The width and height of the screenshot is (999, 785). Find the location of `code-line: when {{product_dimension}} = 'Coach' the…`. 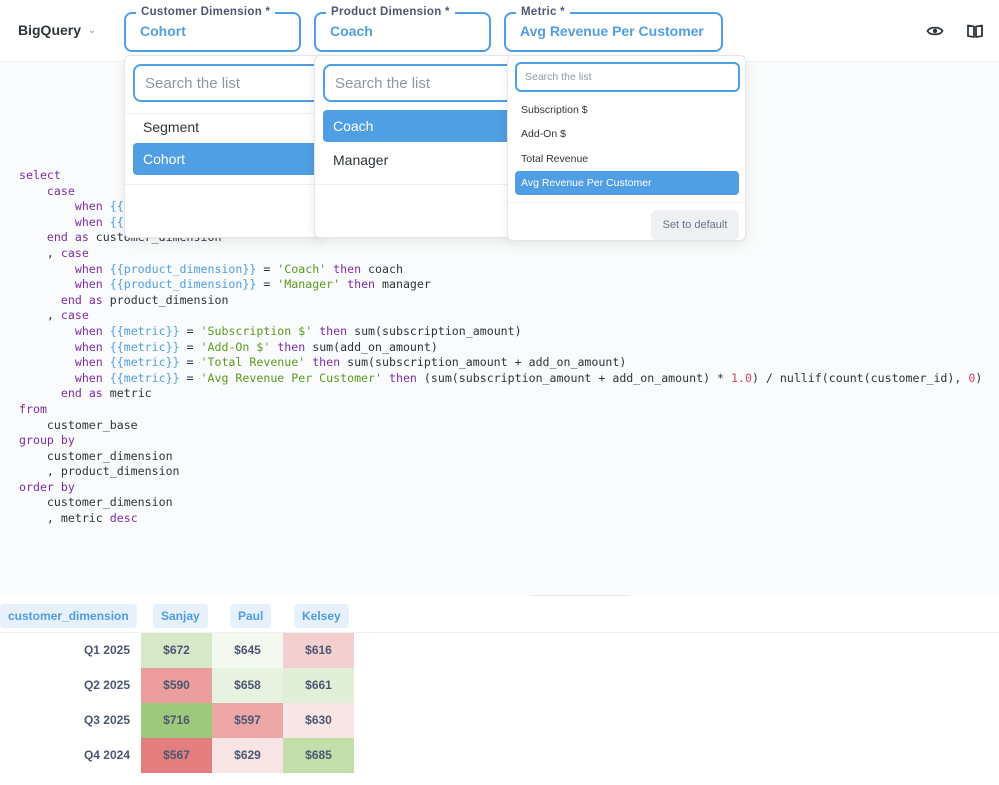

code-line: when {{product_dimension}} = 'Coach' the… is located at coordinates (238, 268).